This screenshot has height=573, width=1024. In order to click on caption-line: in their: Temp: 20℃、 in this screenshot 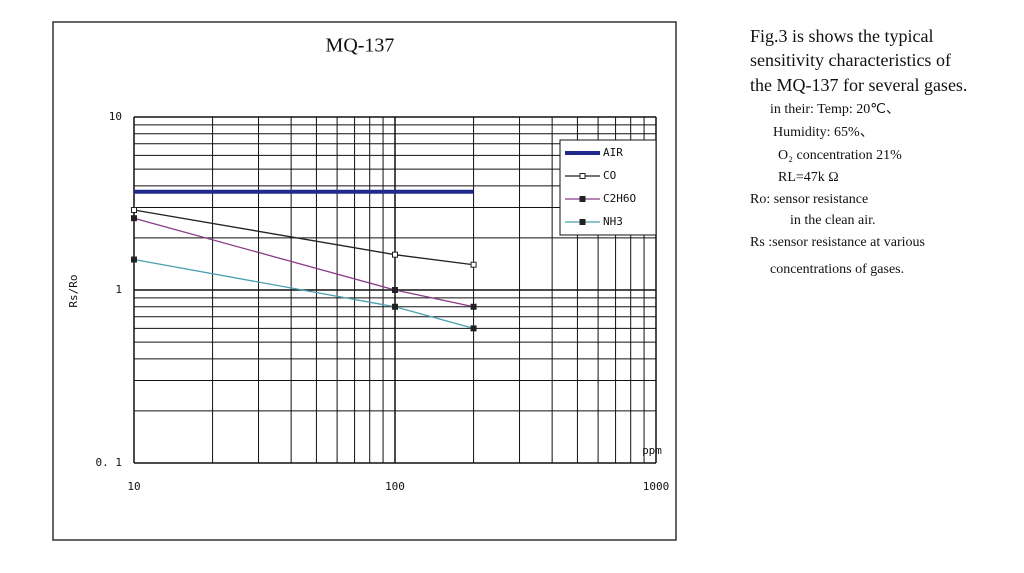, I will do `click(835, 109)`.